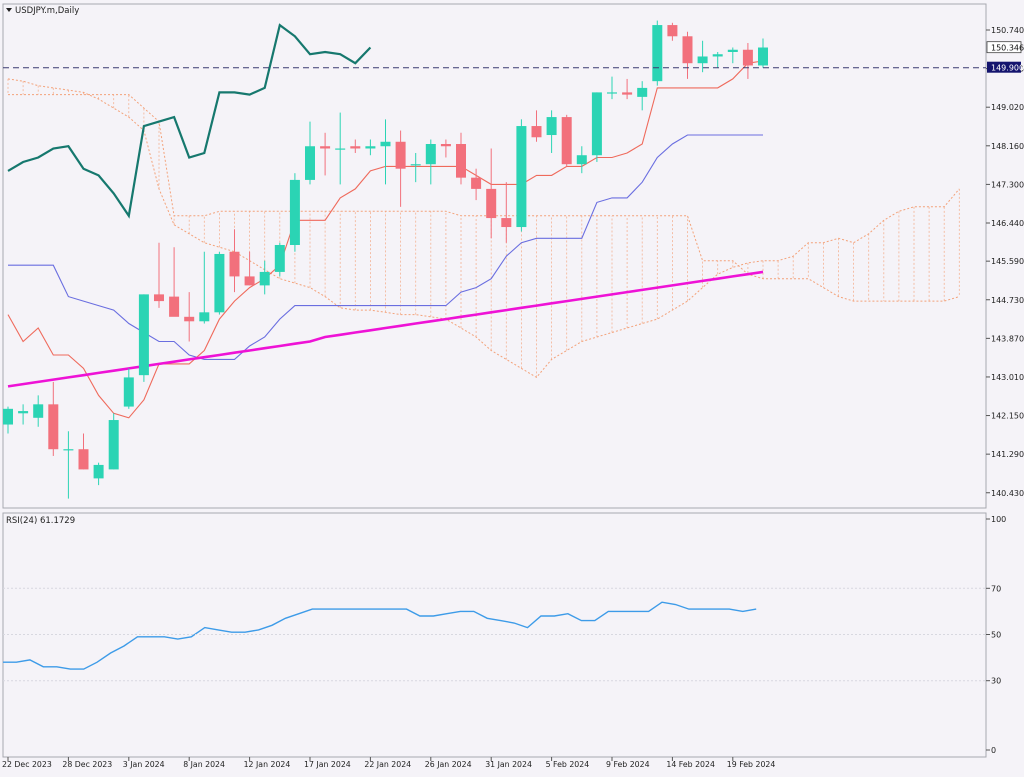 Image resolution: width=1024 pixels, height=777 pixels. I want to click on date-tick-label: 12 Jan 2024, so click(267, 764).